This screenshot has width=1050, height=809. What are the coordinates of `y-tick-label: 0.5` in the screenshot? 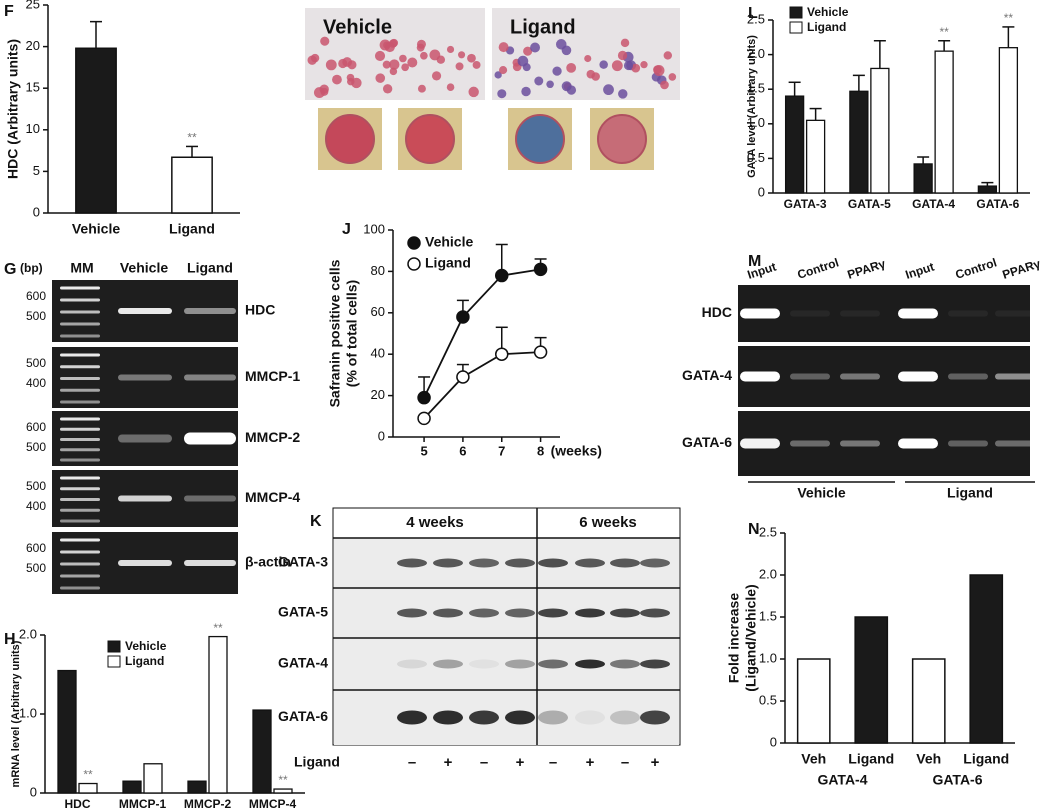 It's located at (756, 157).